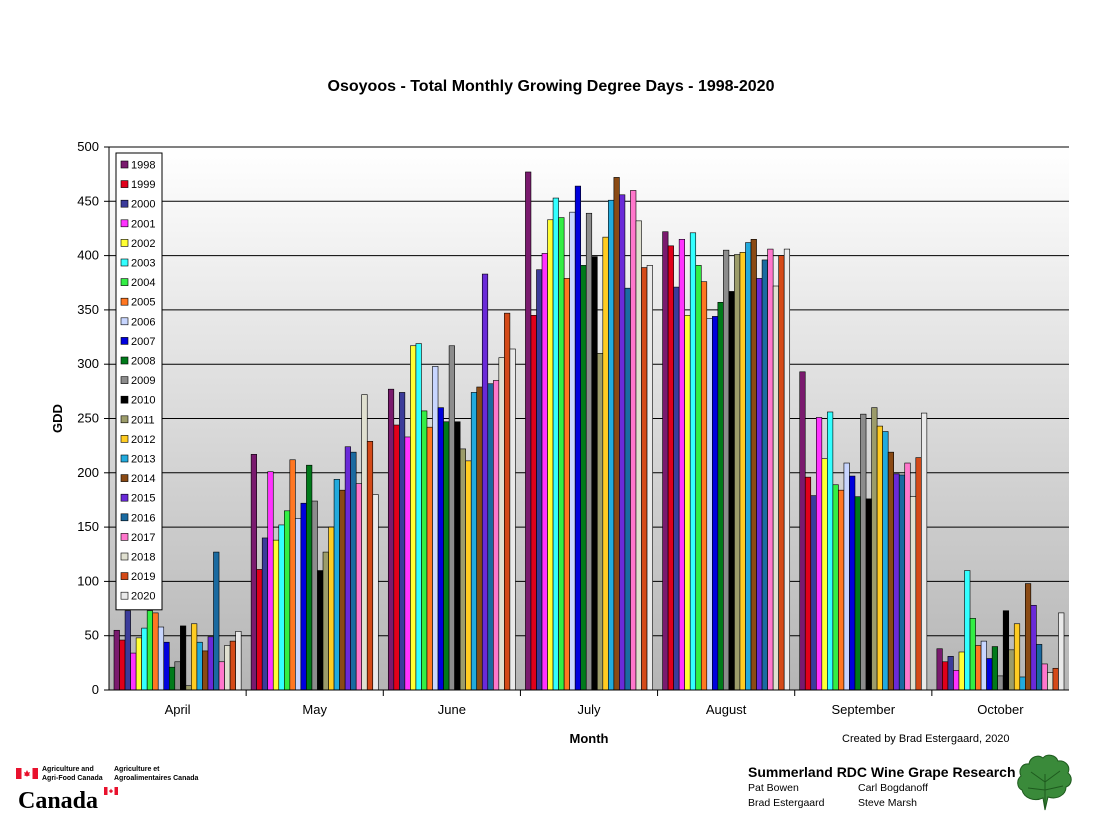  Describe the element at coordinates (143, 558) in the screenshot. I see `legend-label: 2018` at that location.